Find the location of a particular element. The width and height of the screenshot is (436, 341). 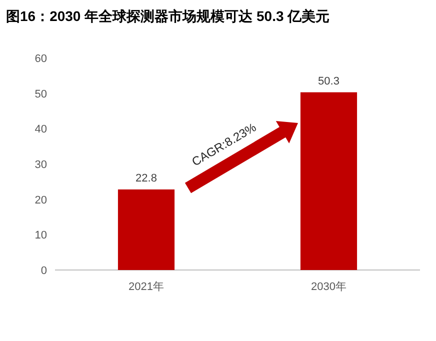

data-label: 50.3 is located at coordinates (329, 81).